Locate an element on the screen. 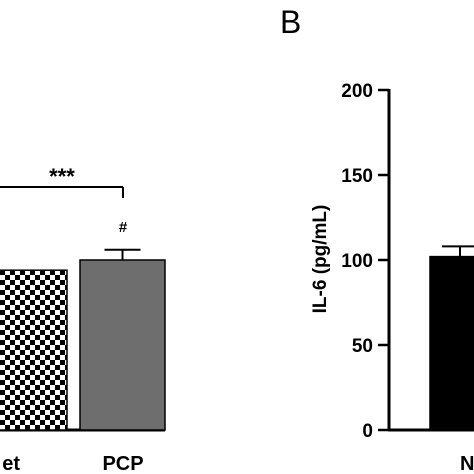 The width and height of the screenshot is (474, 474). panel-letter-b: B is located at coordinates (290, 22).